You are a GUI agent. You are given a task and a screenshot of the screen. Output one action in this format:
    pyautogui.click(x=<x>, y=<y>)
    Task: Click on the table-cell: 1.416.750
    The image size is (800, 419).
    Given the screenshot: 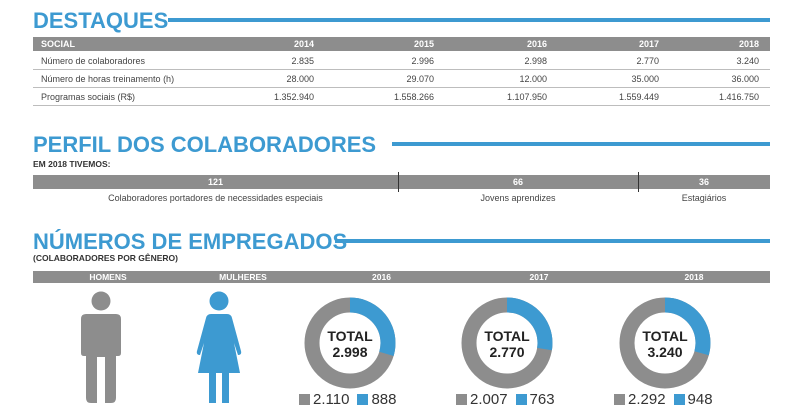 What is the action you would take?
    pyautogui.click(x=738, y=97)
    